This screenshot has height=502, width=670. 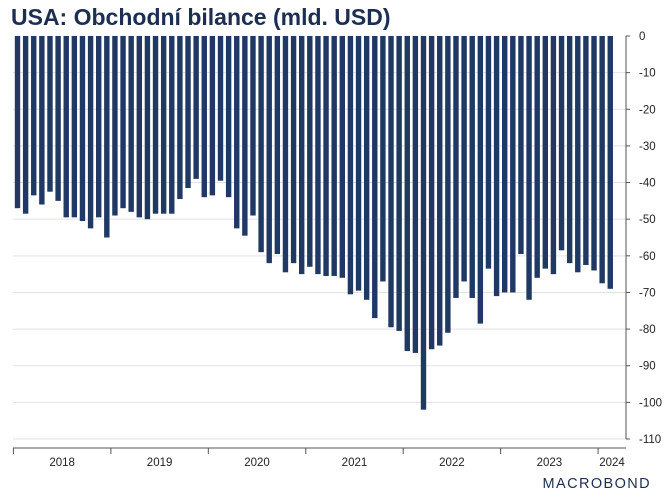 I want to click on y-tick-label: -100, so click(x=650, y=403).